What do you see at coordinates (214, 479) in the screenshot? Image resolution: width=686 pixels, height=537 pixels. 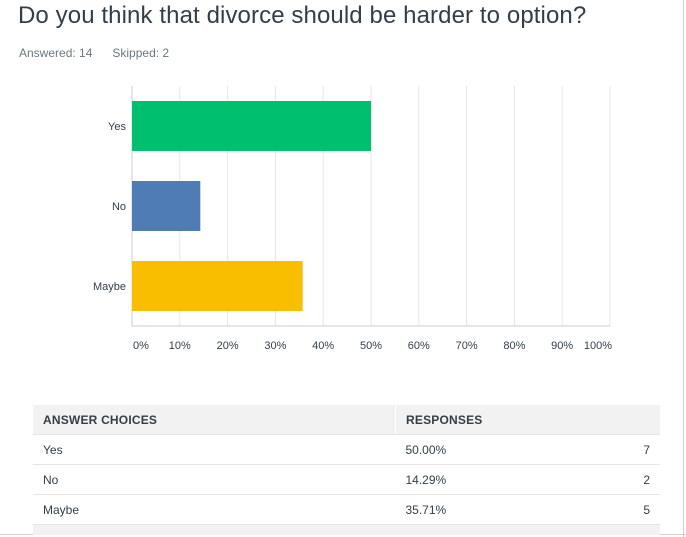 I see `choice-cell: No` at bounding box center [214, 479].